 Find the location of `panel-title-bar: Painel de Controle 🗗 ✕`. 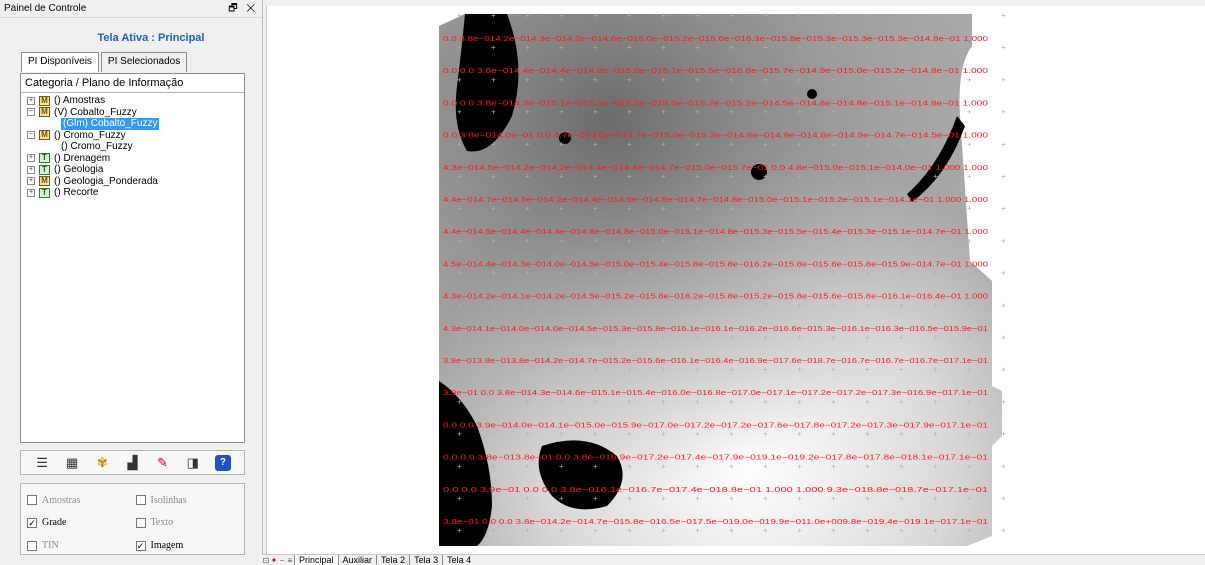

panel-title-bar: Painel de Controle 🗗 ✕ is located at coordinates (131, 9).